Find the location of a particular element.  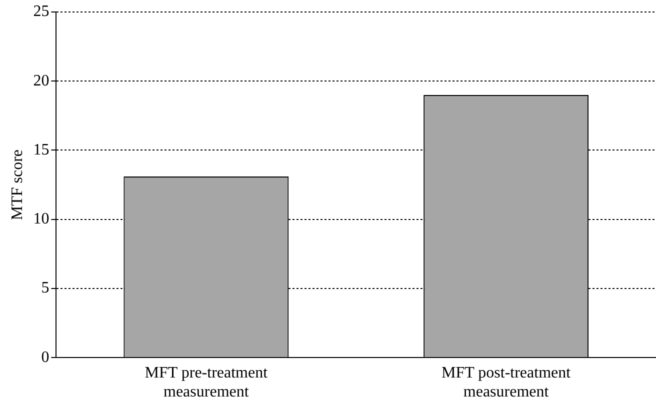

y-tick-label: 20 is located at coordinates (41, 81).